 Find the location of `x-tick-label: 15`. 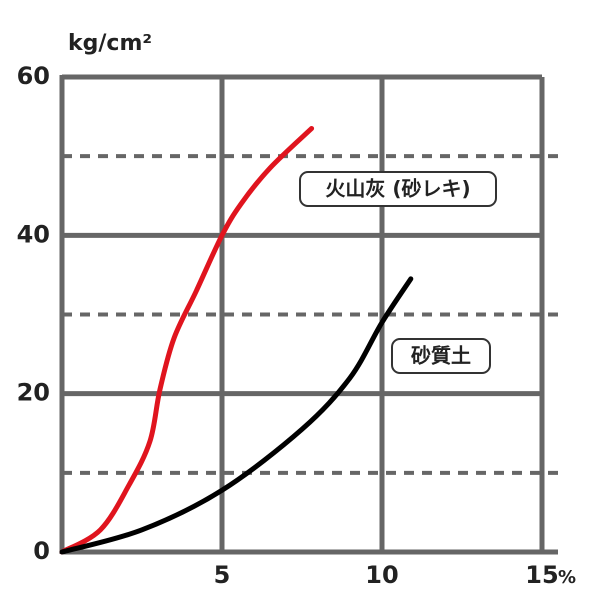

x-tick-label: 15 is located at coordinates (541, 575).